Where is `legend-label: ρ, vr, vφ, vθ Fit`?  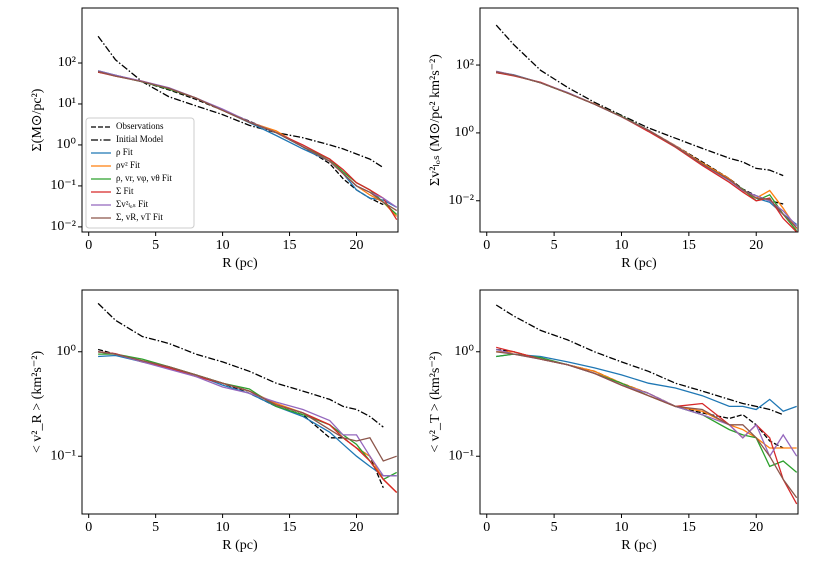
legend-label: ρ, vr, vφ, vθ Fit is located at coordinates (144, 178).